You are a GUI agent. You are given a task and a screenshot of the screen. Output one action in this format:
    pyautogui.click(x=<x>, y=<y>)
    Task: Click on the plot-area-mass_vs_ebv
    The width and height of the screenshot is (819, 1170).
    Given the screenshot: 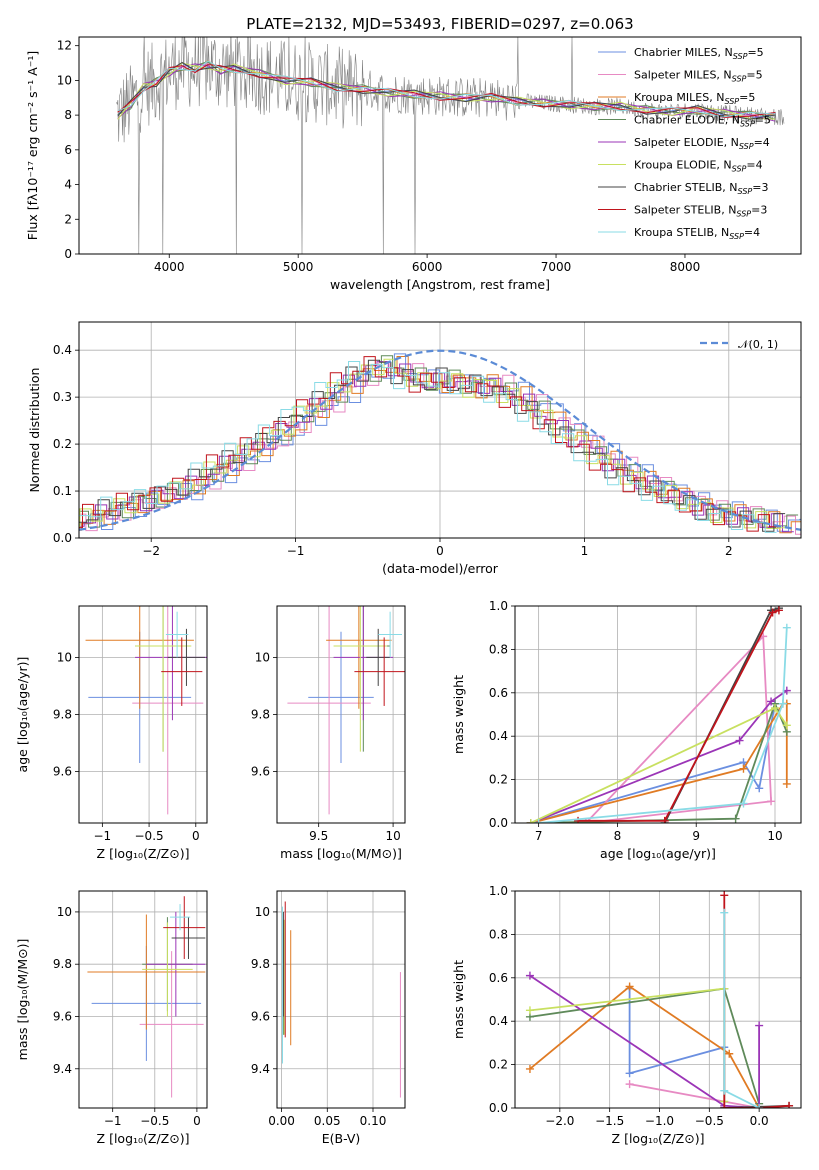 What is the action you would take?
    pyautogui.click(x=341, y=999)
    